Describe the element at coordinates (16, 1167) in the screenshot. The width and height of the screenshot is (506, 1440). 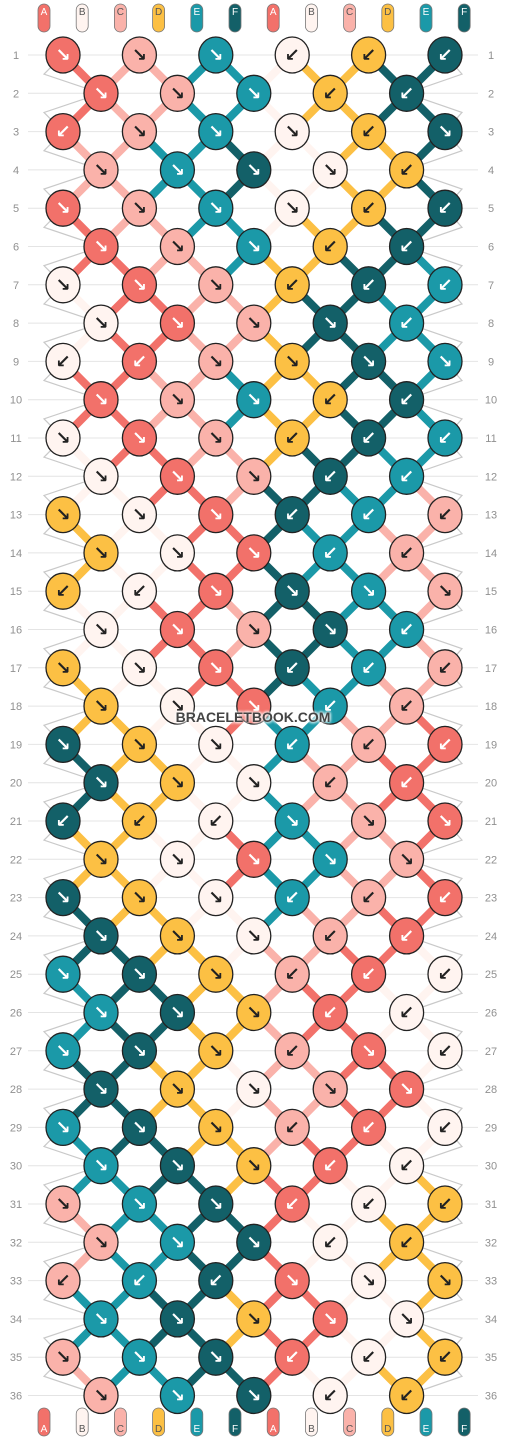
I see `row-number-left: 30` at that location.